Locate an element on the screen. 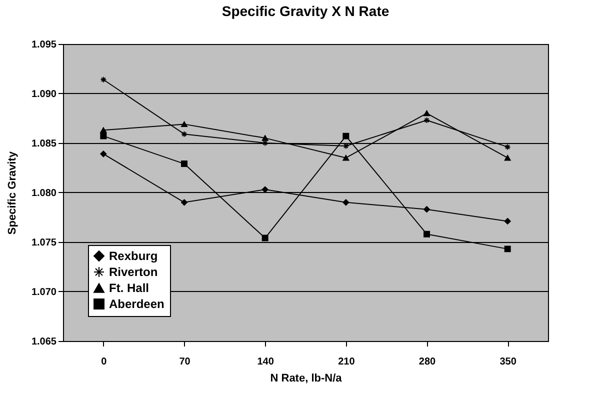 This screenshot has width=591, height=416. x-tick-label: 0 is located at coordinates (104, 362).